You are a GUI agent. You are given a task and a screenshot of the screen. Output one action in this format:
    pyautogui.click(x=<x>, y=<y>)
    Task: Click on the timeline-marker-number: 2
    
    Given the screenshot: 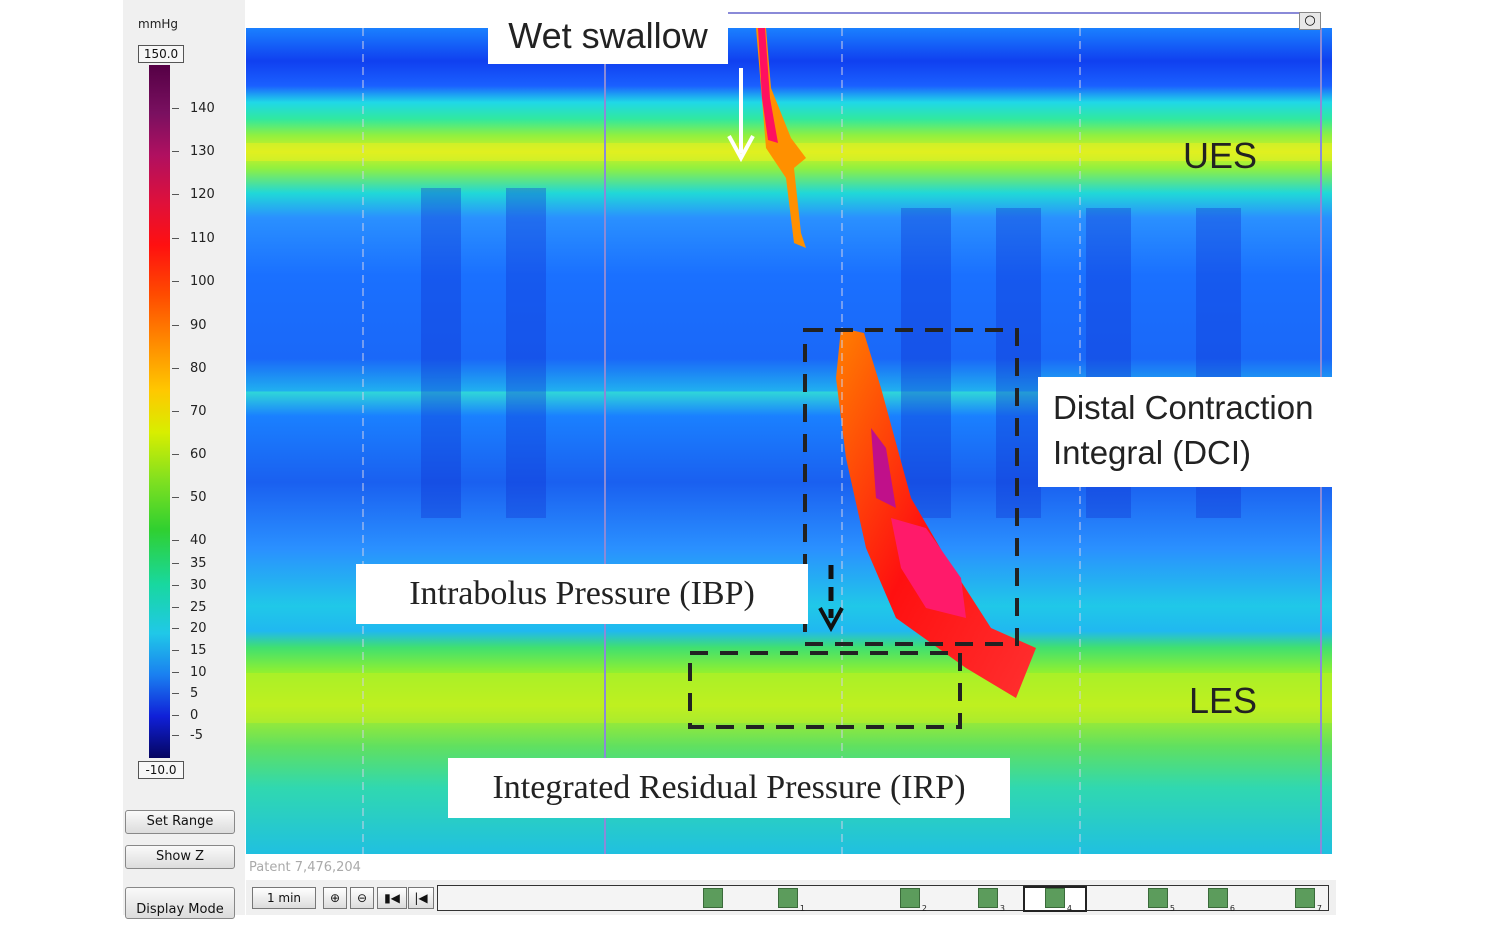 What is the action you would take?
    pyautogui.click(x=924, y=908)
    